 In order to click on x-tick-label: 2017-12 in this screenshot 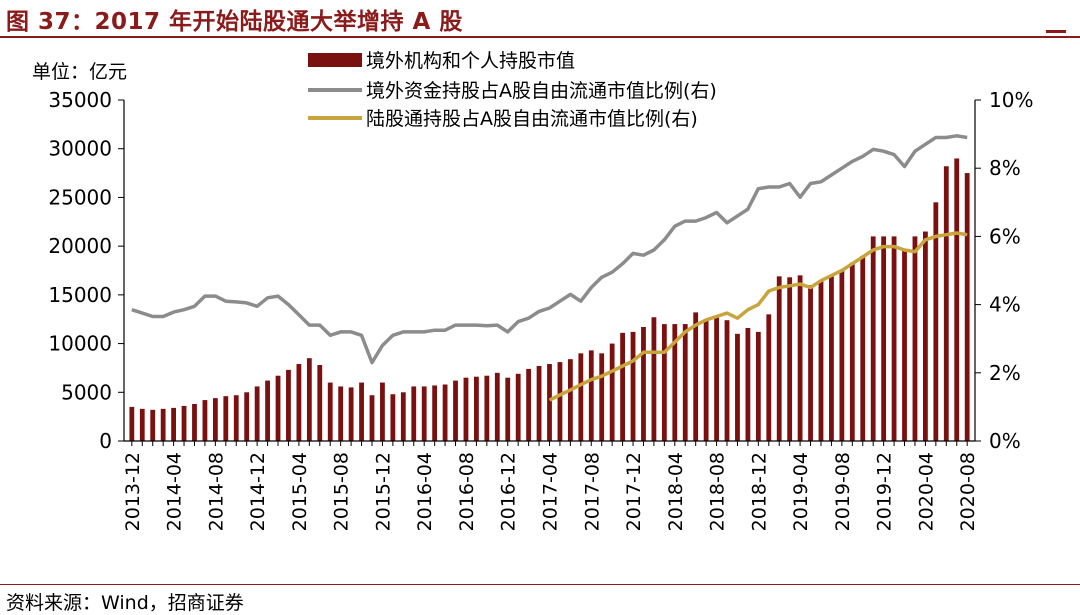, I will do `click(634, 491)`.